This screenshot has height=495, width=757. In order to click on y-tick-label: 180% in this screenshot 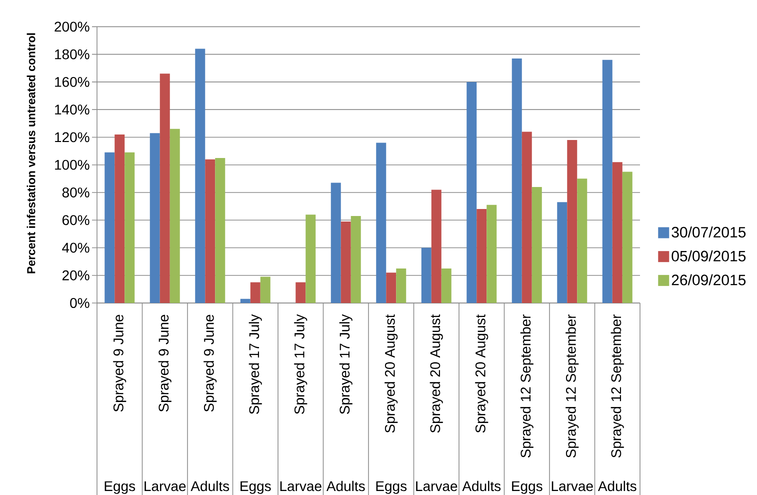, I will do `click(72, 54)`.